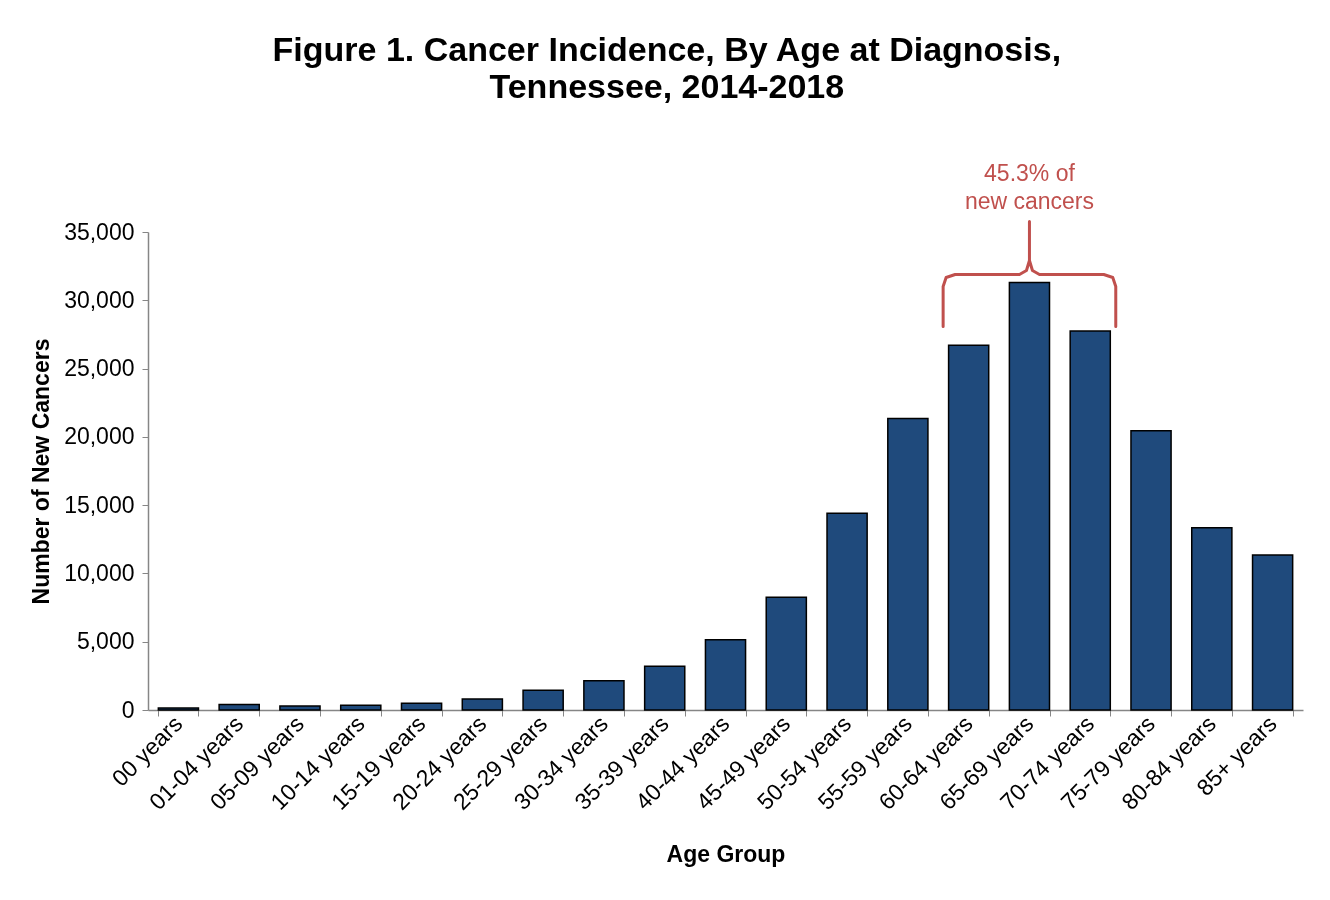 The height and width of the screenshot is (900, 1330). What do you see at coordinates (99, 299) in the screenshot?
I see `y-tick-label: 30,000` at bounding box center [99, 299].